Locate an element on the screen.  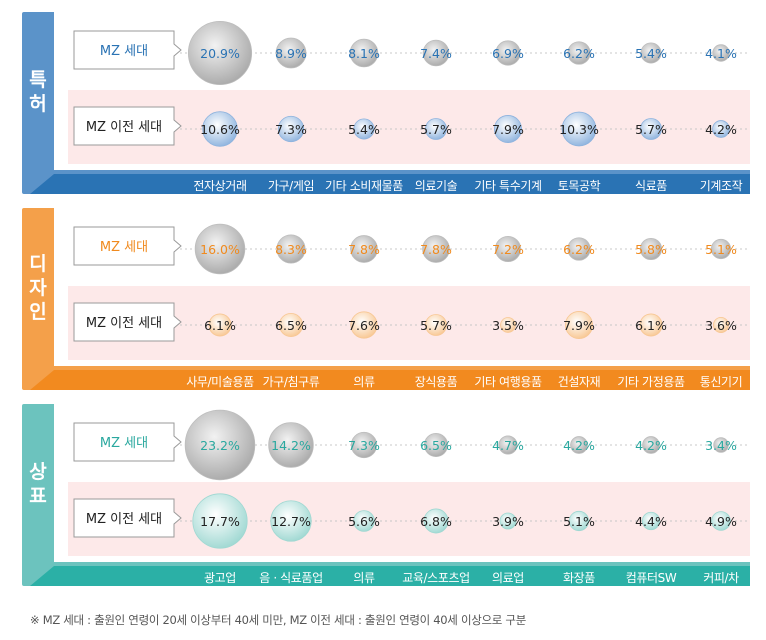
category-label: 사무/미술용품 is located at coordinates (220, 382).